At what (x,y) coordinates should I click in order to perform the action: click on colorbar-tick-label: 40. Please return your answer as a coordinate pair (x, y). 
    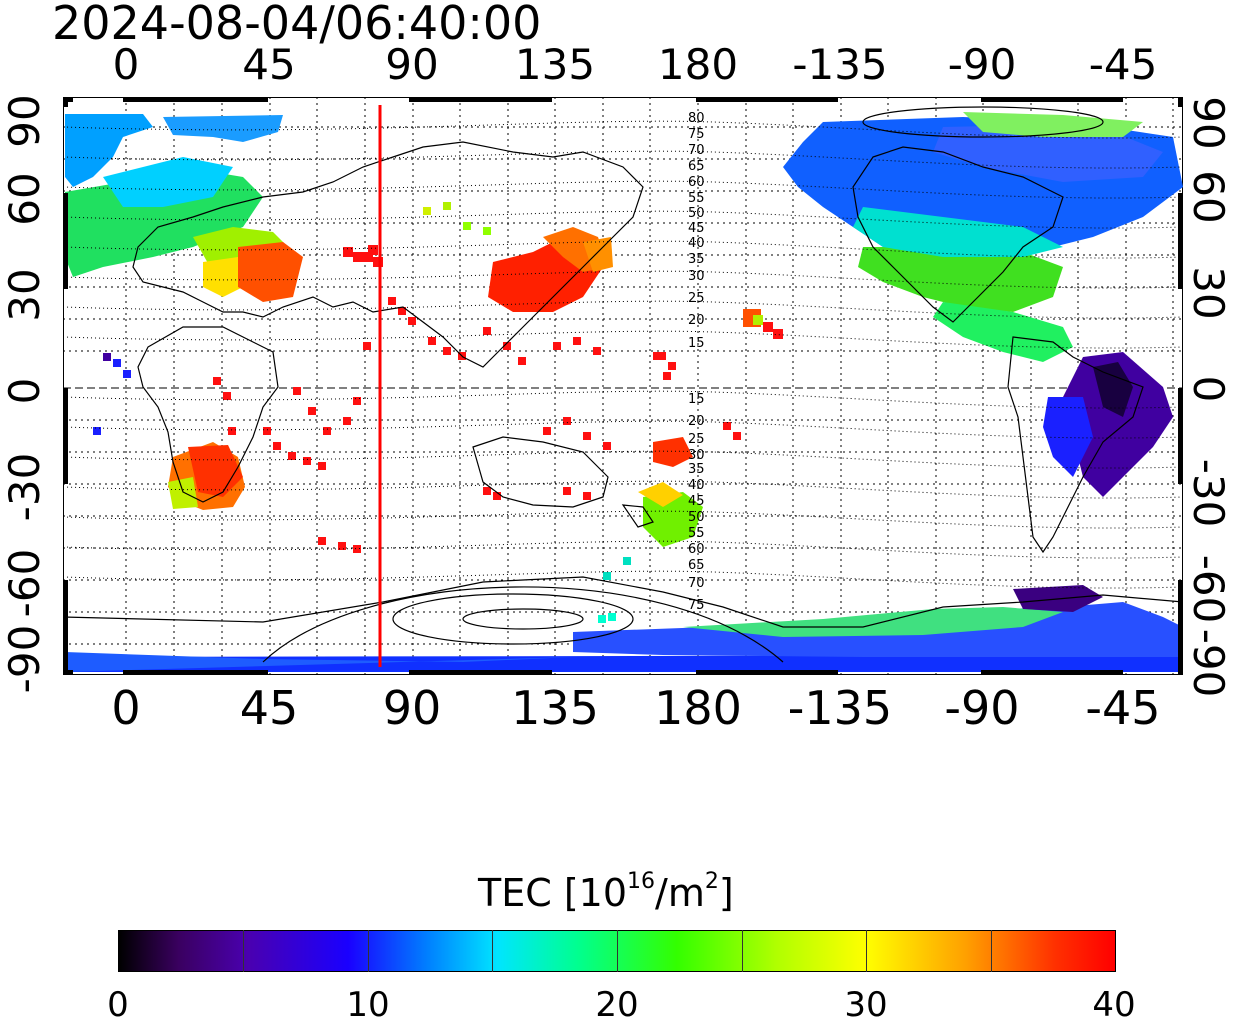
    Looking at the image, I should click on (1114, 1005).